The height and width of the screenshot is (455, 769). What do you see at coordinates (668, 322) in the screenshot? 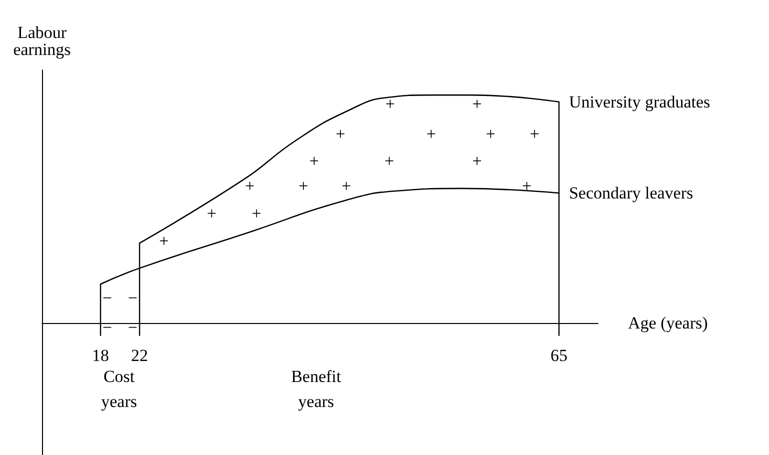
I see `x-axis-title: Age (years)` at bounding box center [668, 322].